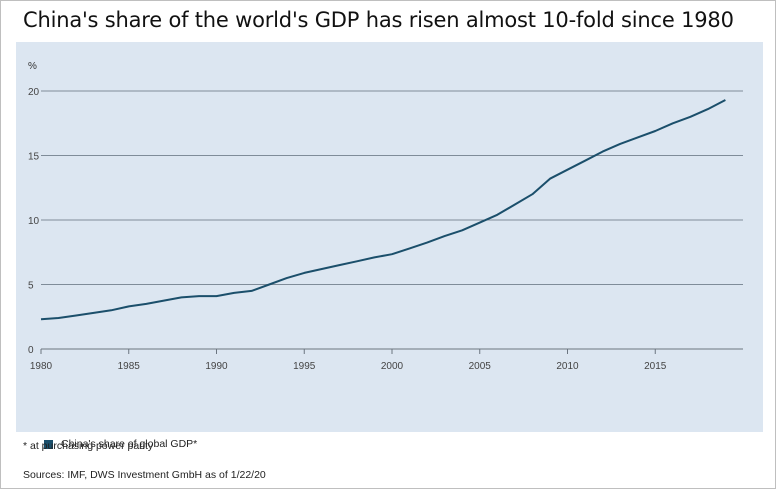  I want to click on x-tick-label: 2000, so click(392, 366).